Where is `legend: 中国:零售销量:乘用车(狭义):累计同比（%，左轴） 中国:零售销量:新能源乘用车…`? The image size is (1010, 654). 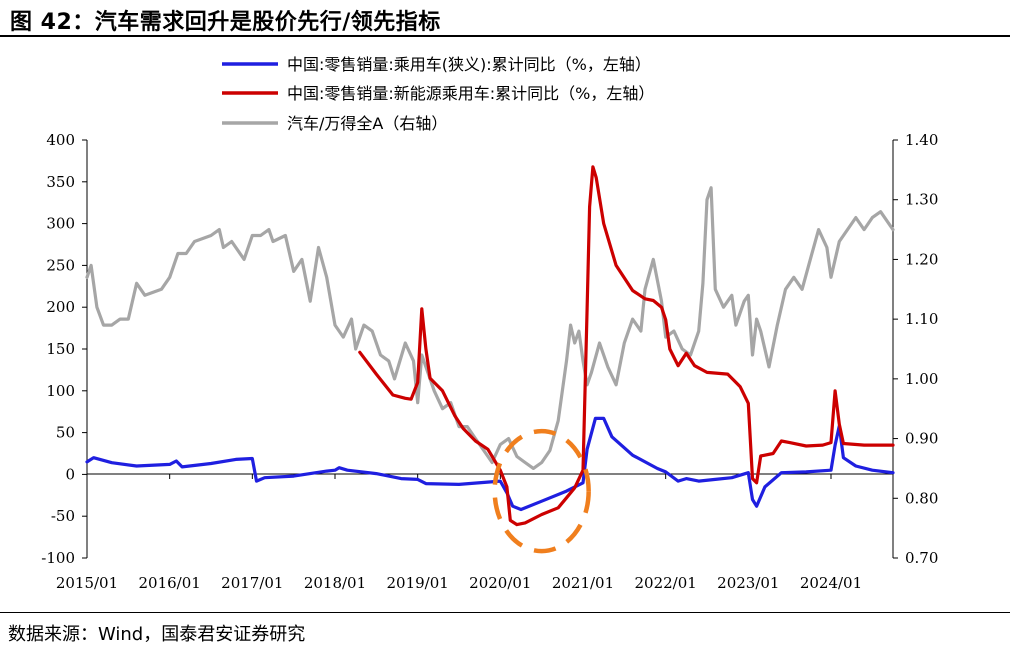 legend: 中国:零售销量:乘用车(狭义):累计同比（%，左轴） 中国:零售销量:新能源乘用车… is located at coordinates (438, 94).